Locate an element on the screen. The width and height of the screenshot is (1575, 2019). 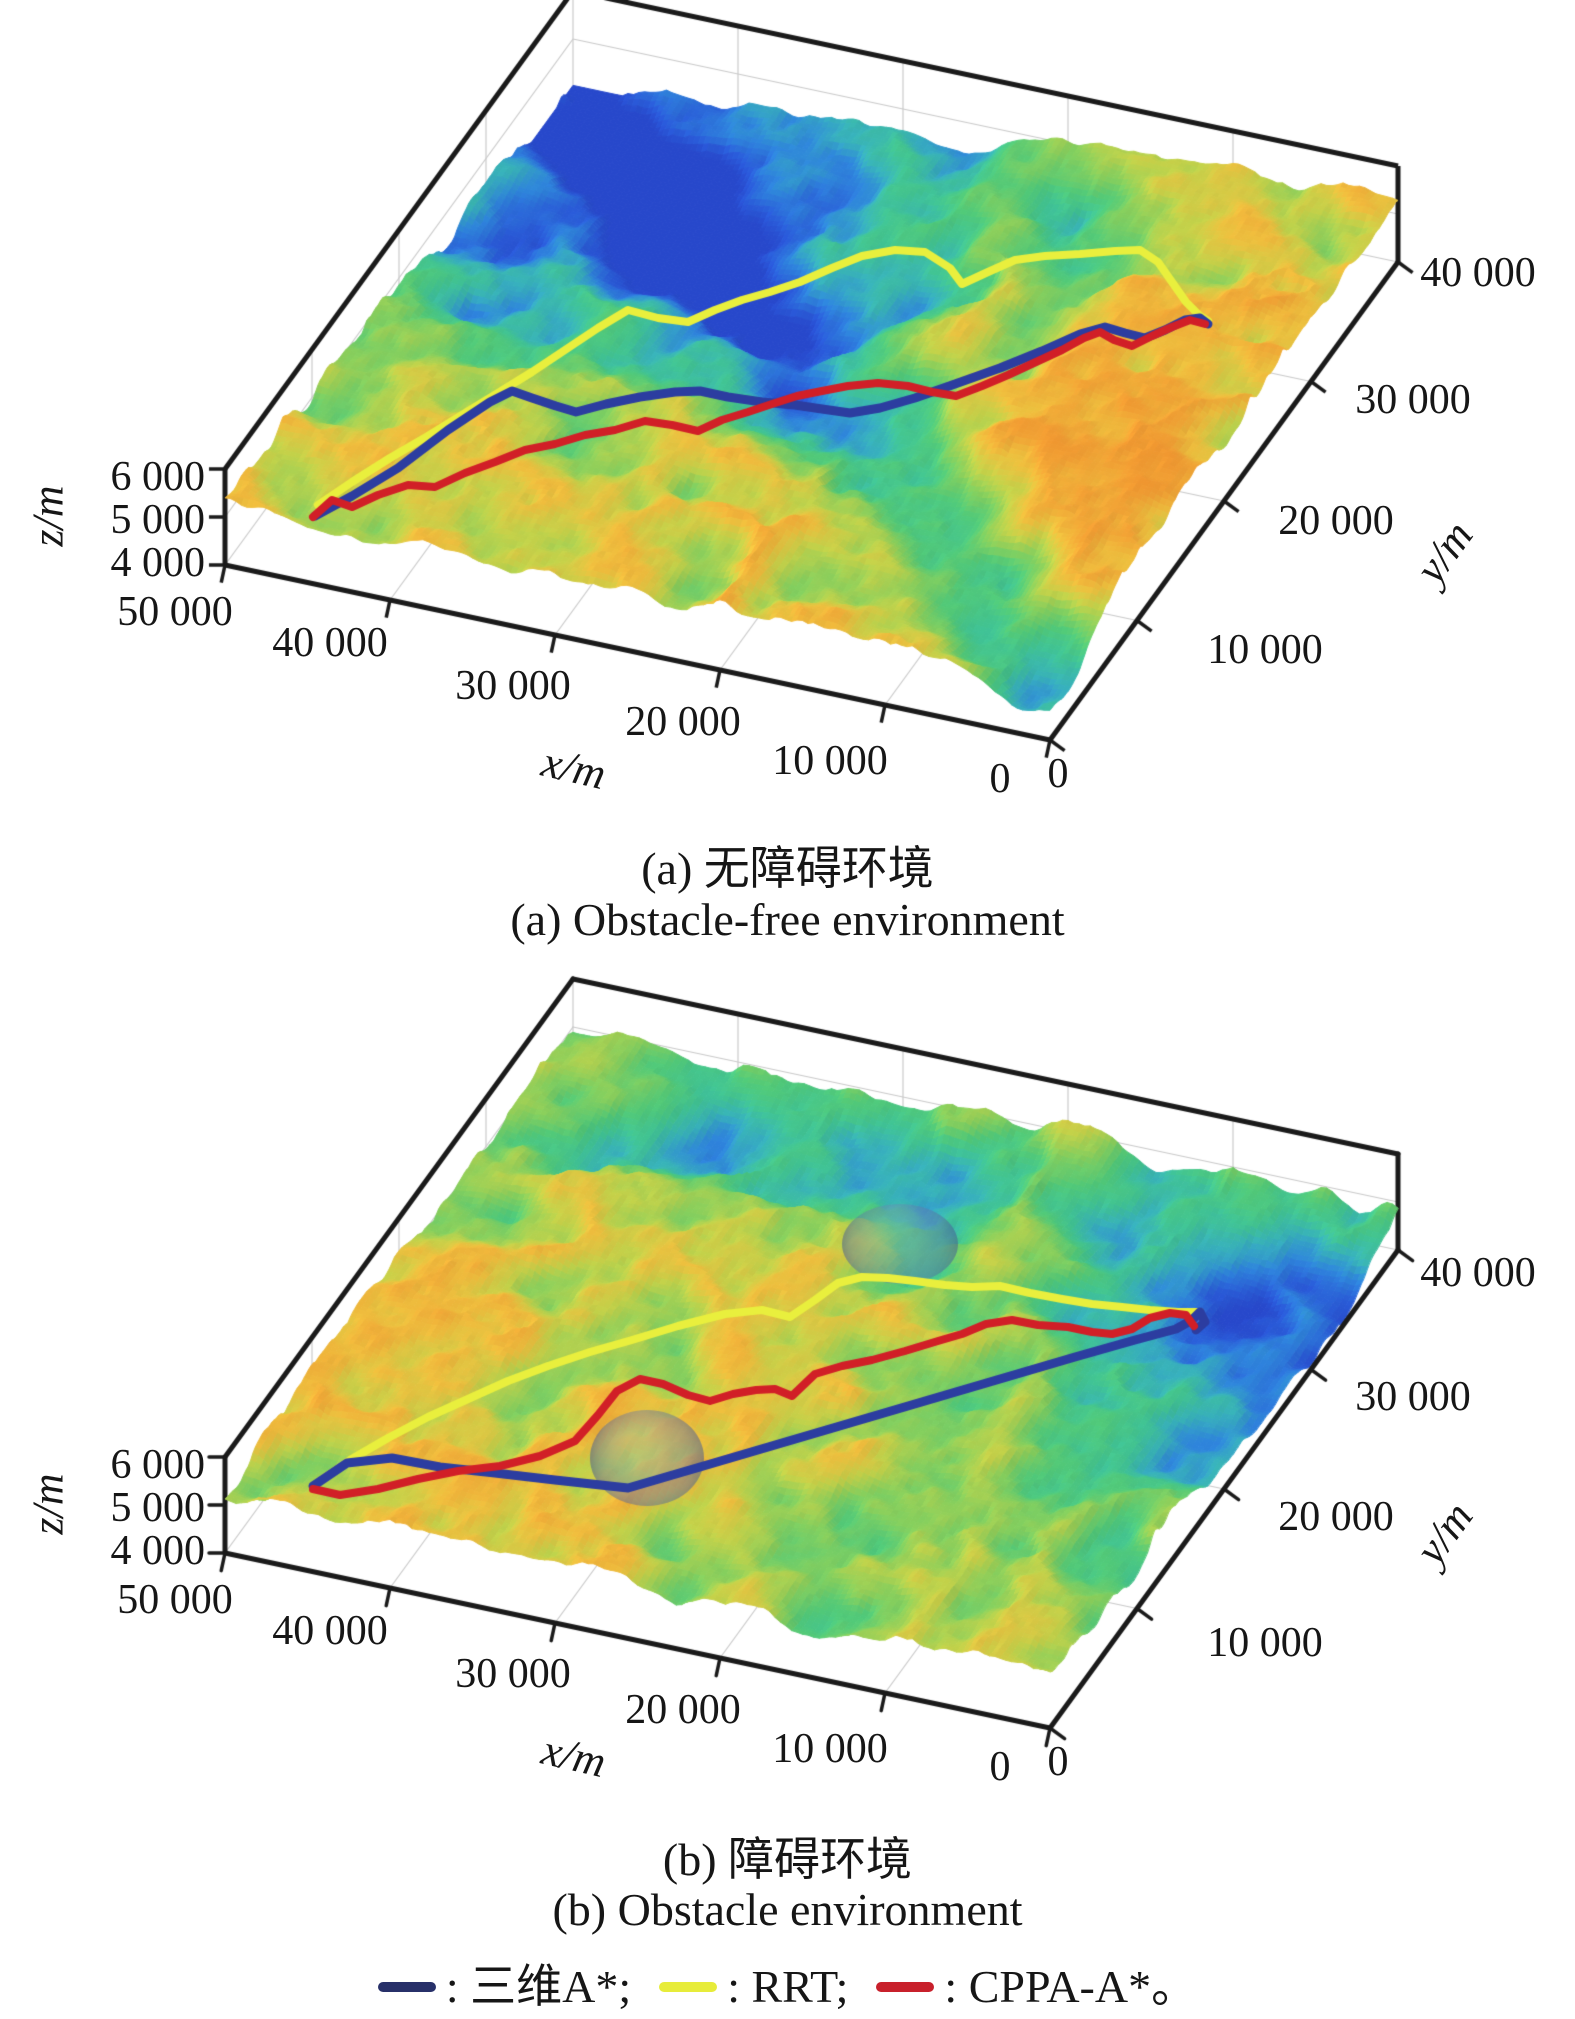
legend-swatch-cppa-a-star is located at coordinates (905, 1987).